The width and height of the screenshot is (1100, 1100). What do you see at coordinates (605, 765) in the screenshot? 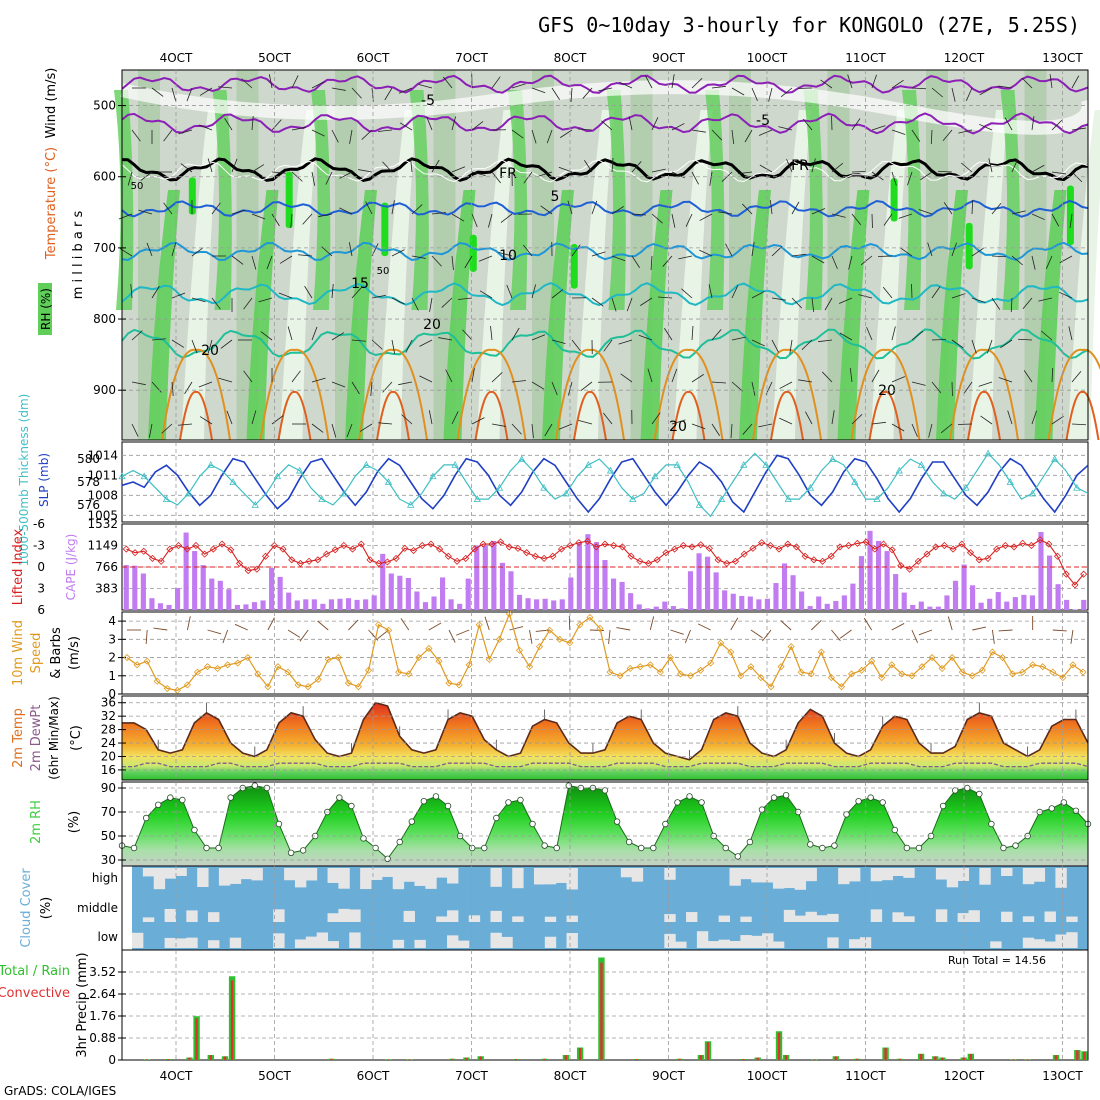
I see `dewpoint-line` at bounding box center [605, 765].